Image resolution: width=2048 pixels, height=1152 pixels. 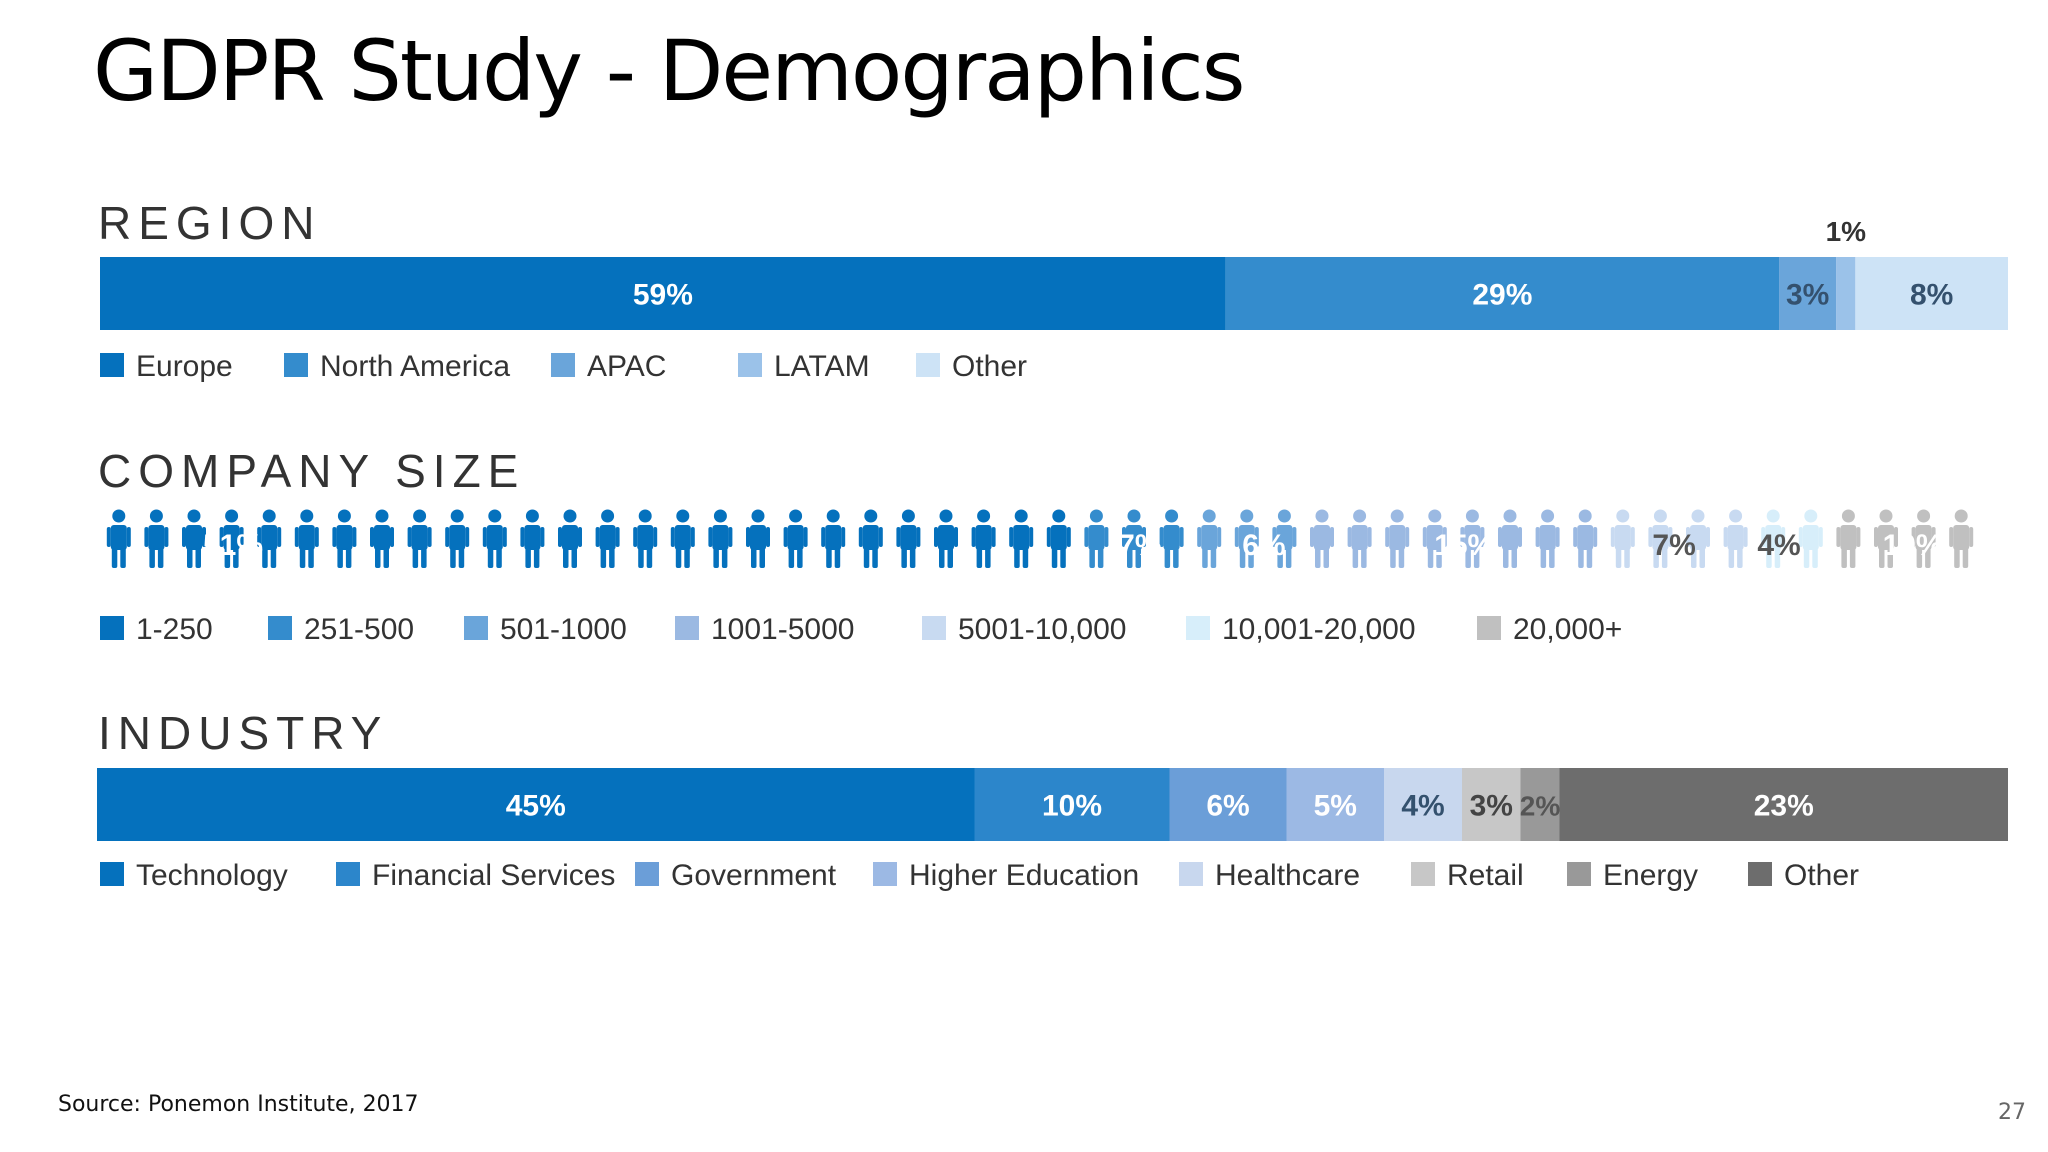 I want to click on page-number: 27, so click(x=2012, y=1112).